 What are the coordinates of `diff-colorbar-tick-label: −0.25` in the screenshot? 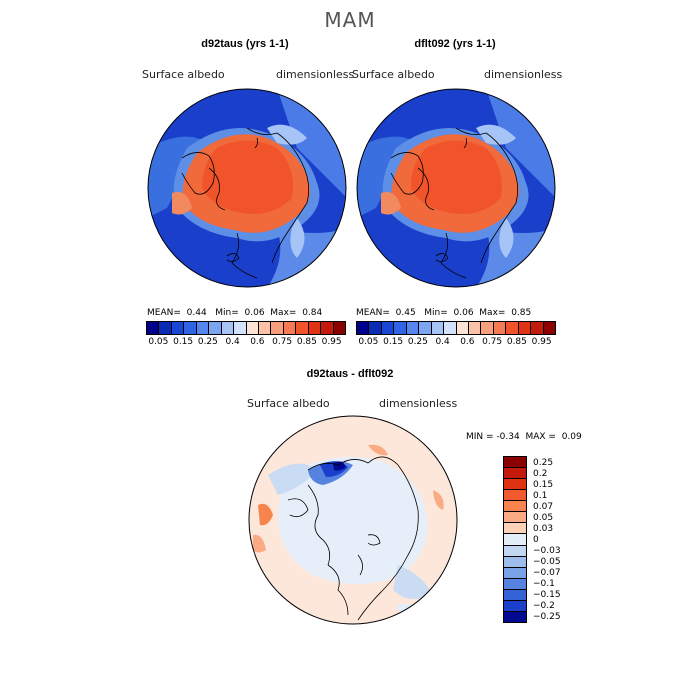 It's located at (547, 616).